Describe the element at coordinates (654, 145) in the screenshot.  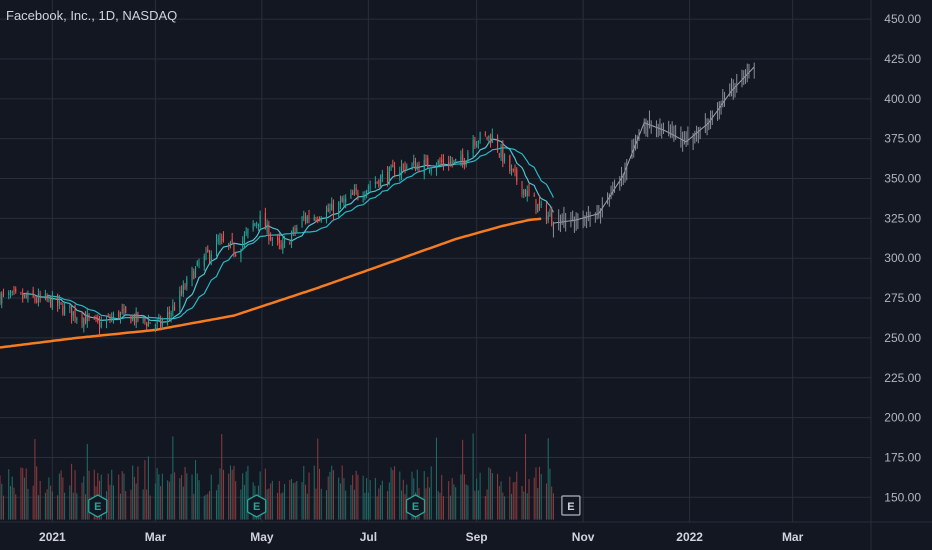
I see `projection-line` at that location.